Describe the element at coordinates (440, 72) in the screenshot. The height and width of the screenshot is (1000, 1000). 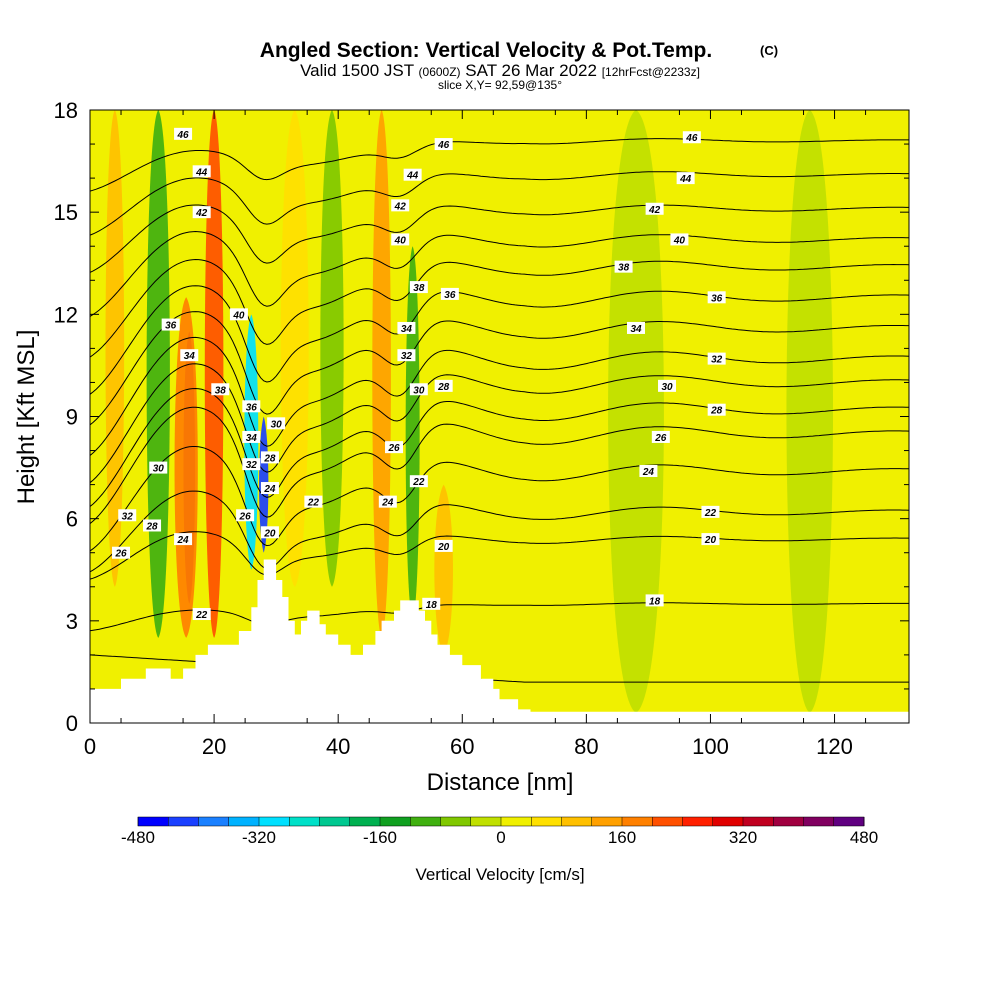
I see `subtitle-utc: (0600Z)` at that location.